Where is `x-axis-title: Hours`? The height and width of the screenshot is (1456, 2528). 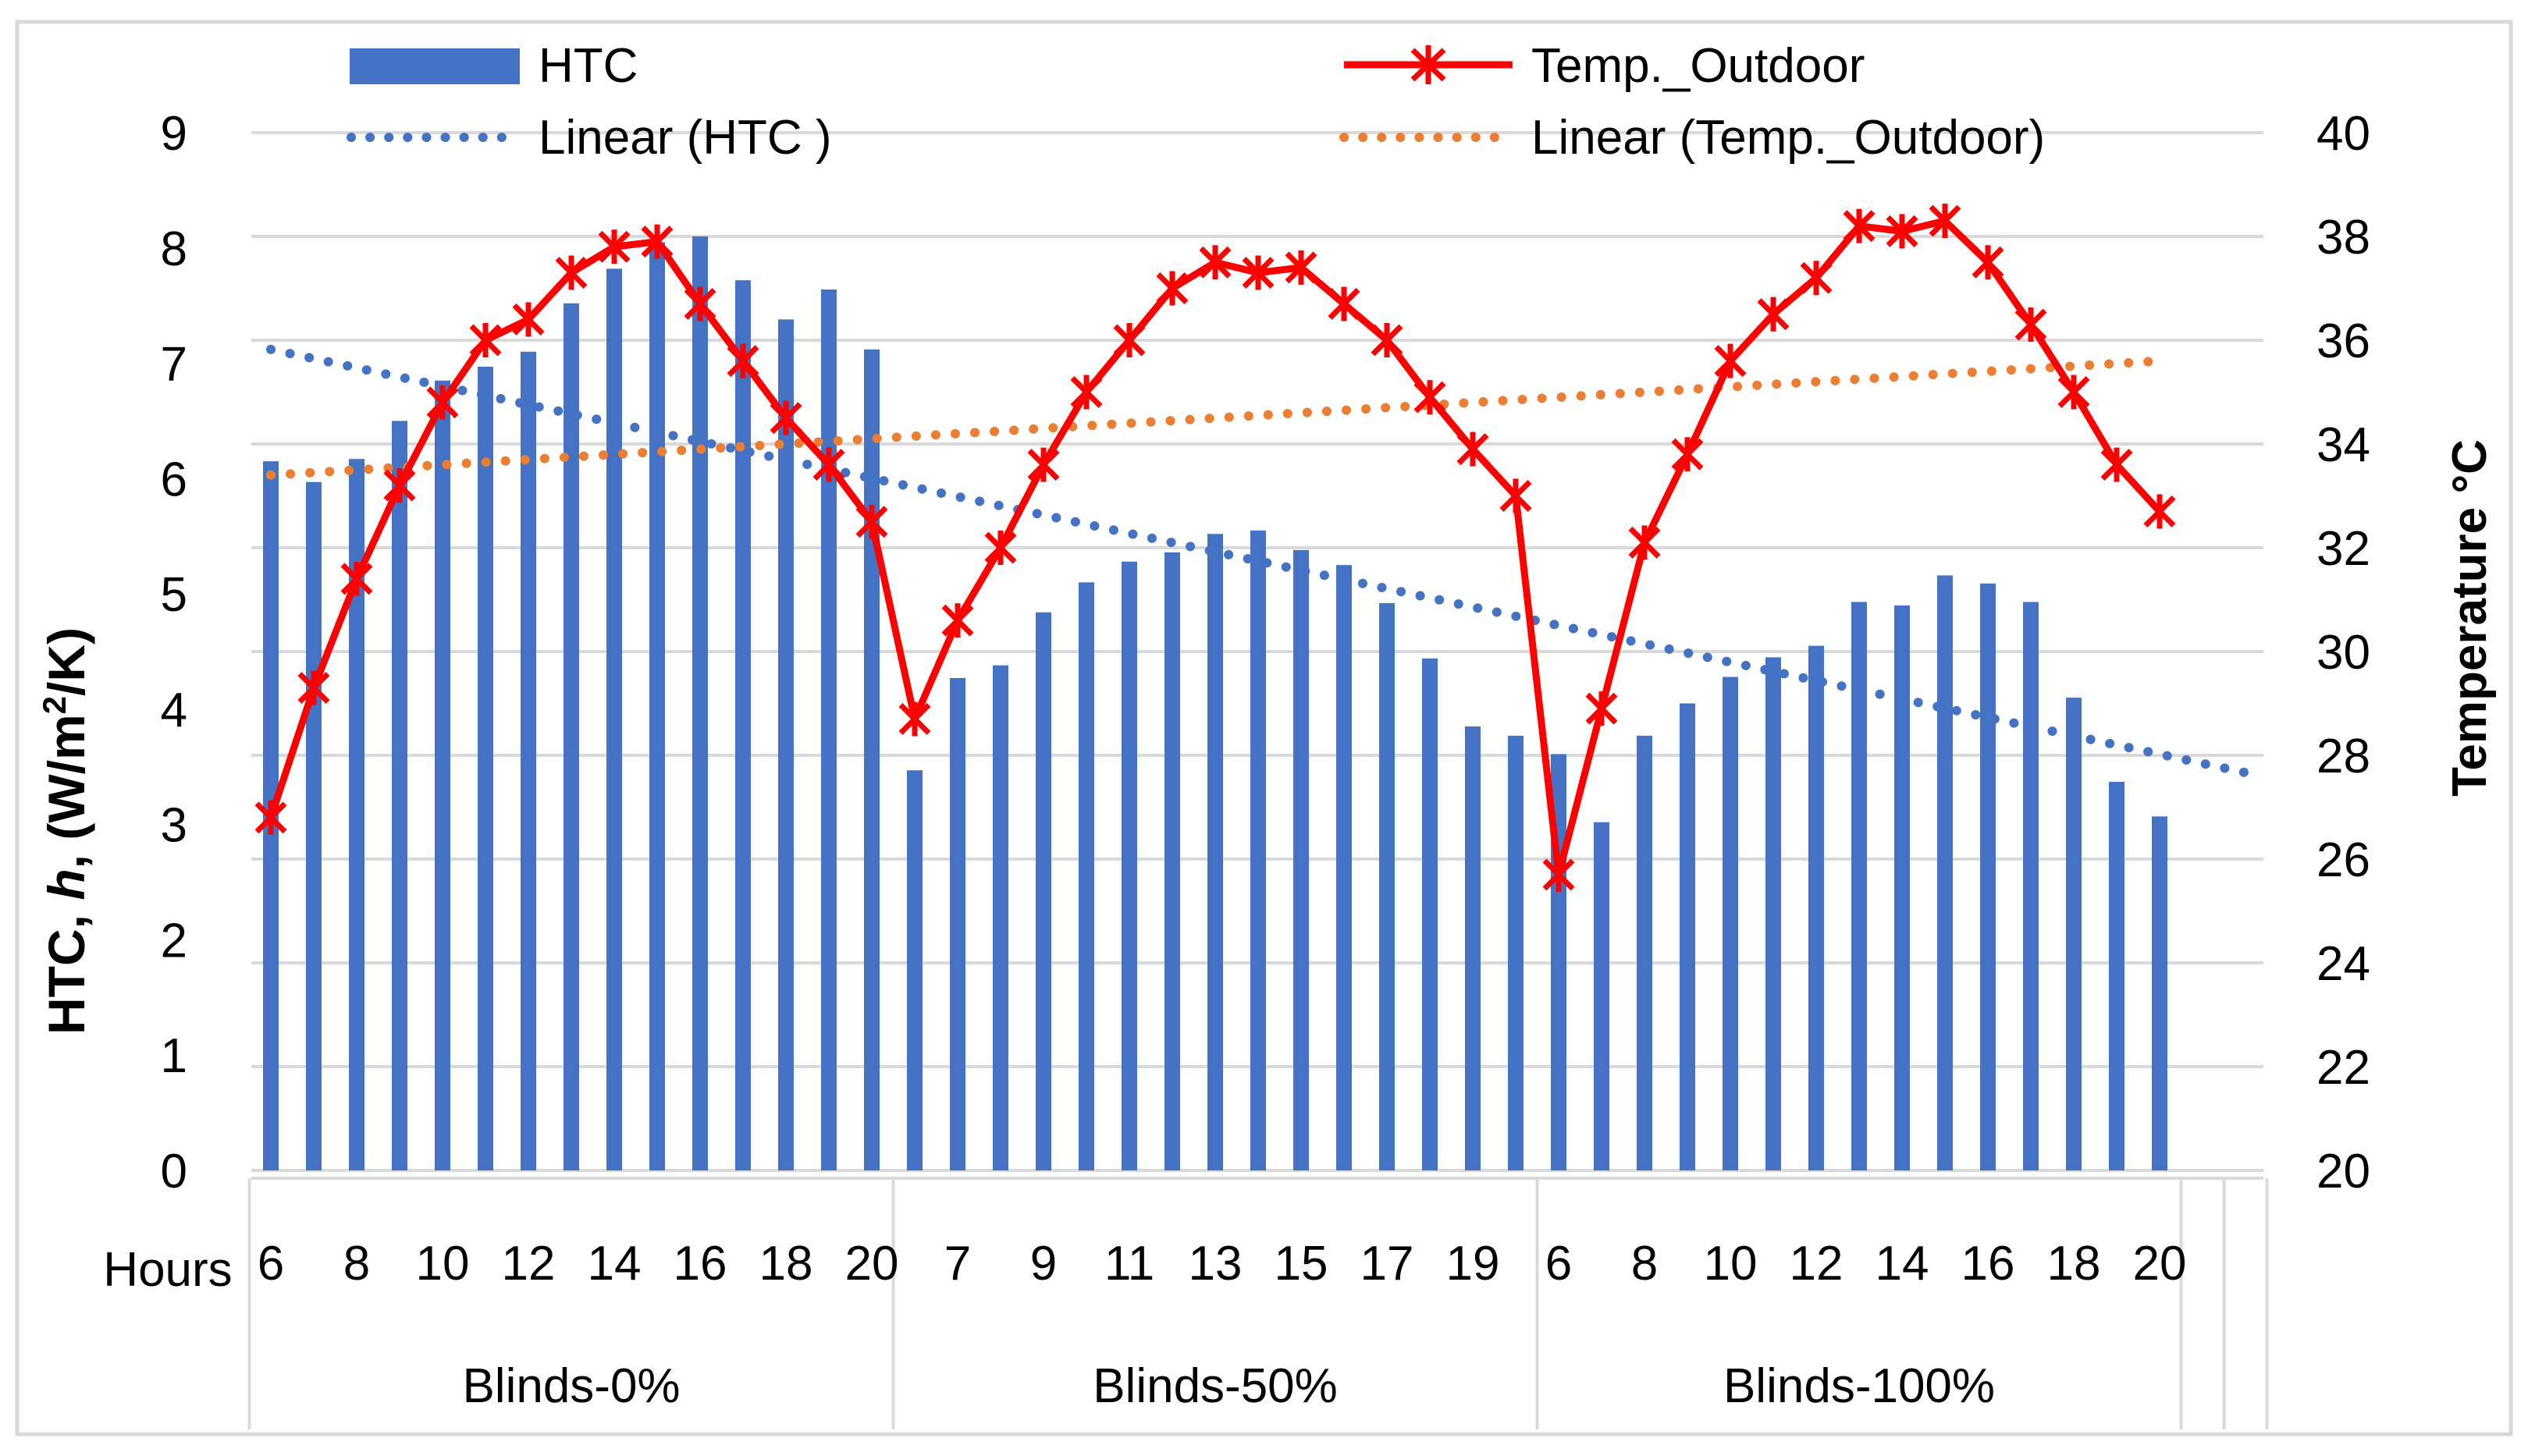
x-axis-title: Hours is located at coordinates (167, 1270).